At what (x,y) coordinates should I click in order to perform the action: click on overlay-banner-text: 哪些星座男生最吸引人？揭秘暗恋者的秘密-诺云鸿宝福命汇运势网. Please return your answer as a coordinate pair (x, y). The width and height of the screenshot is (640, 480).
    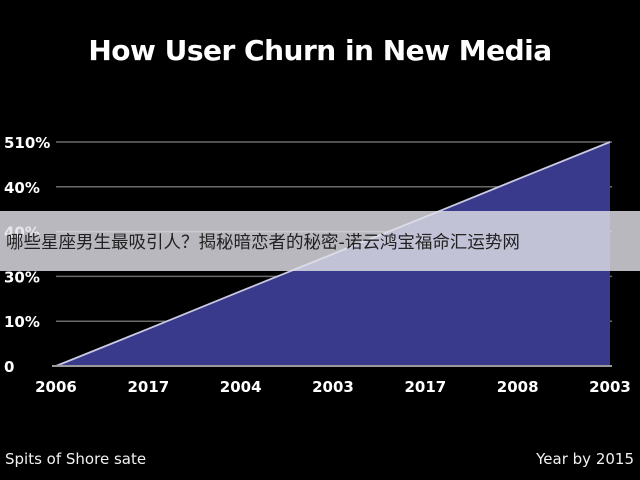
    Looking at the image, I should click on (263, 243).